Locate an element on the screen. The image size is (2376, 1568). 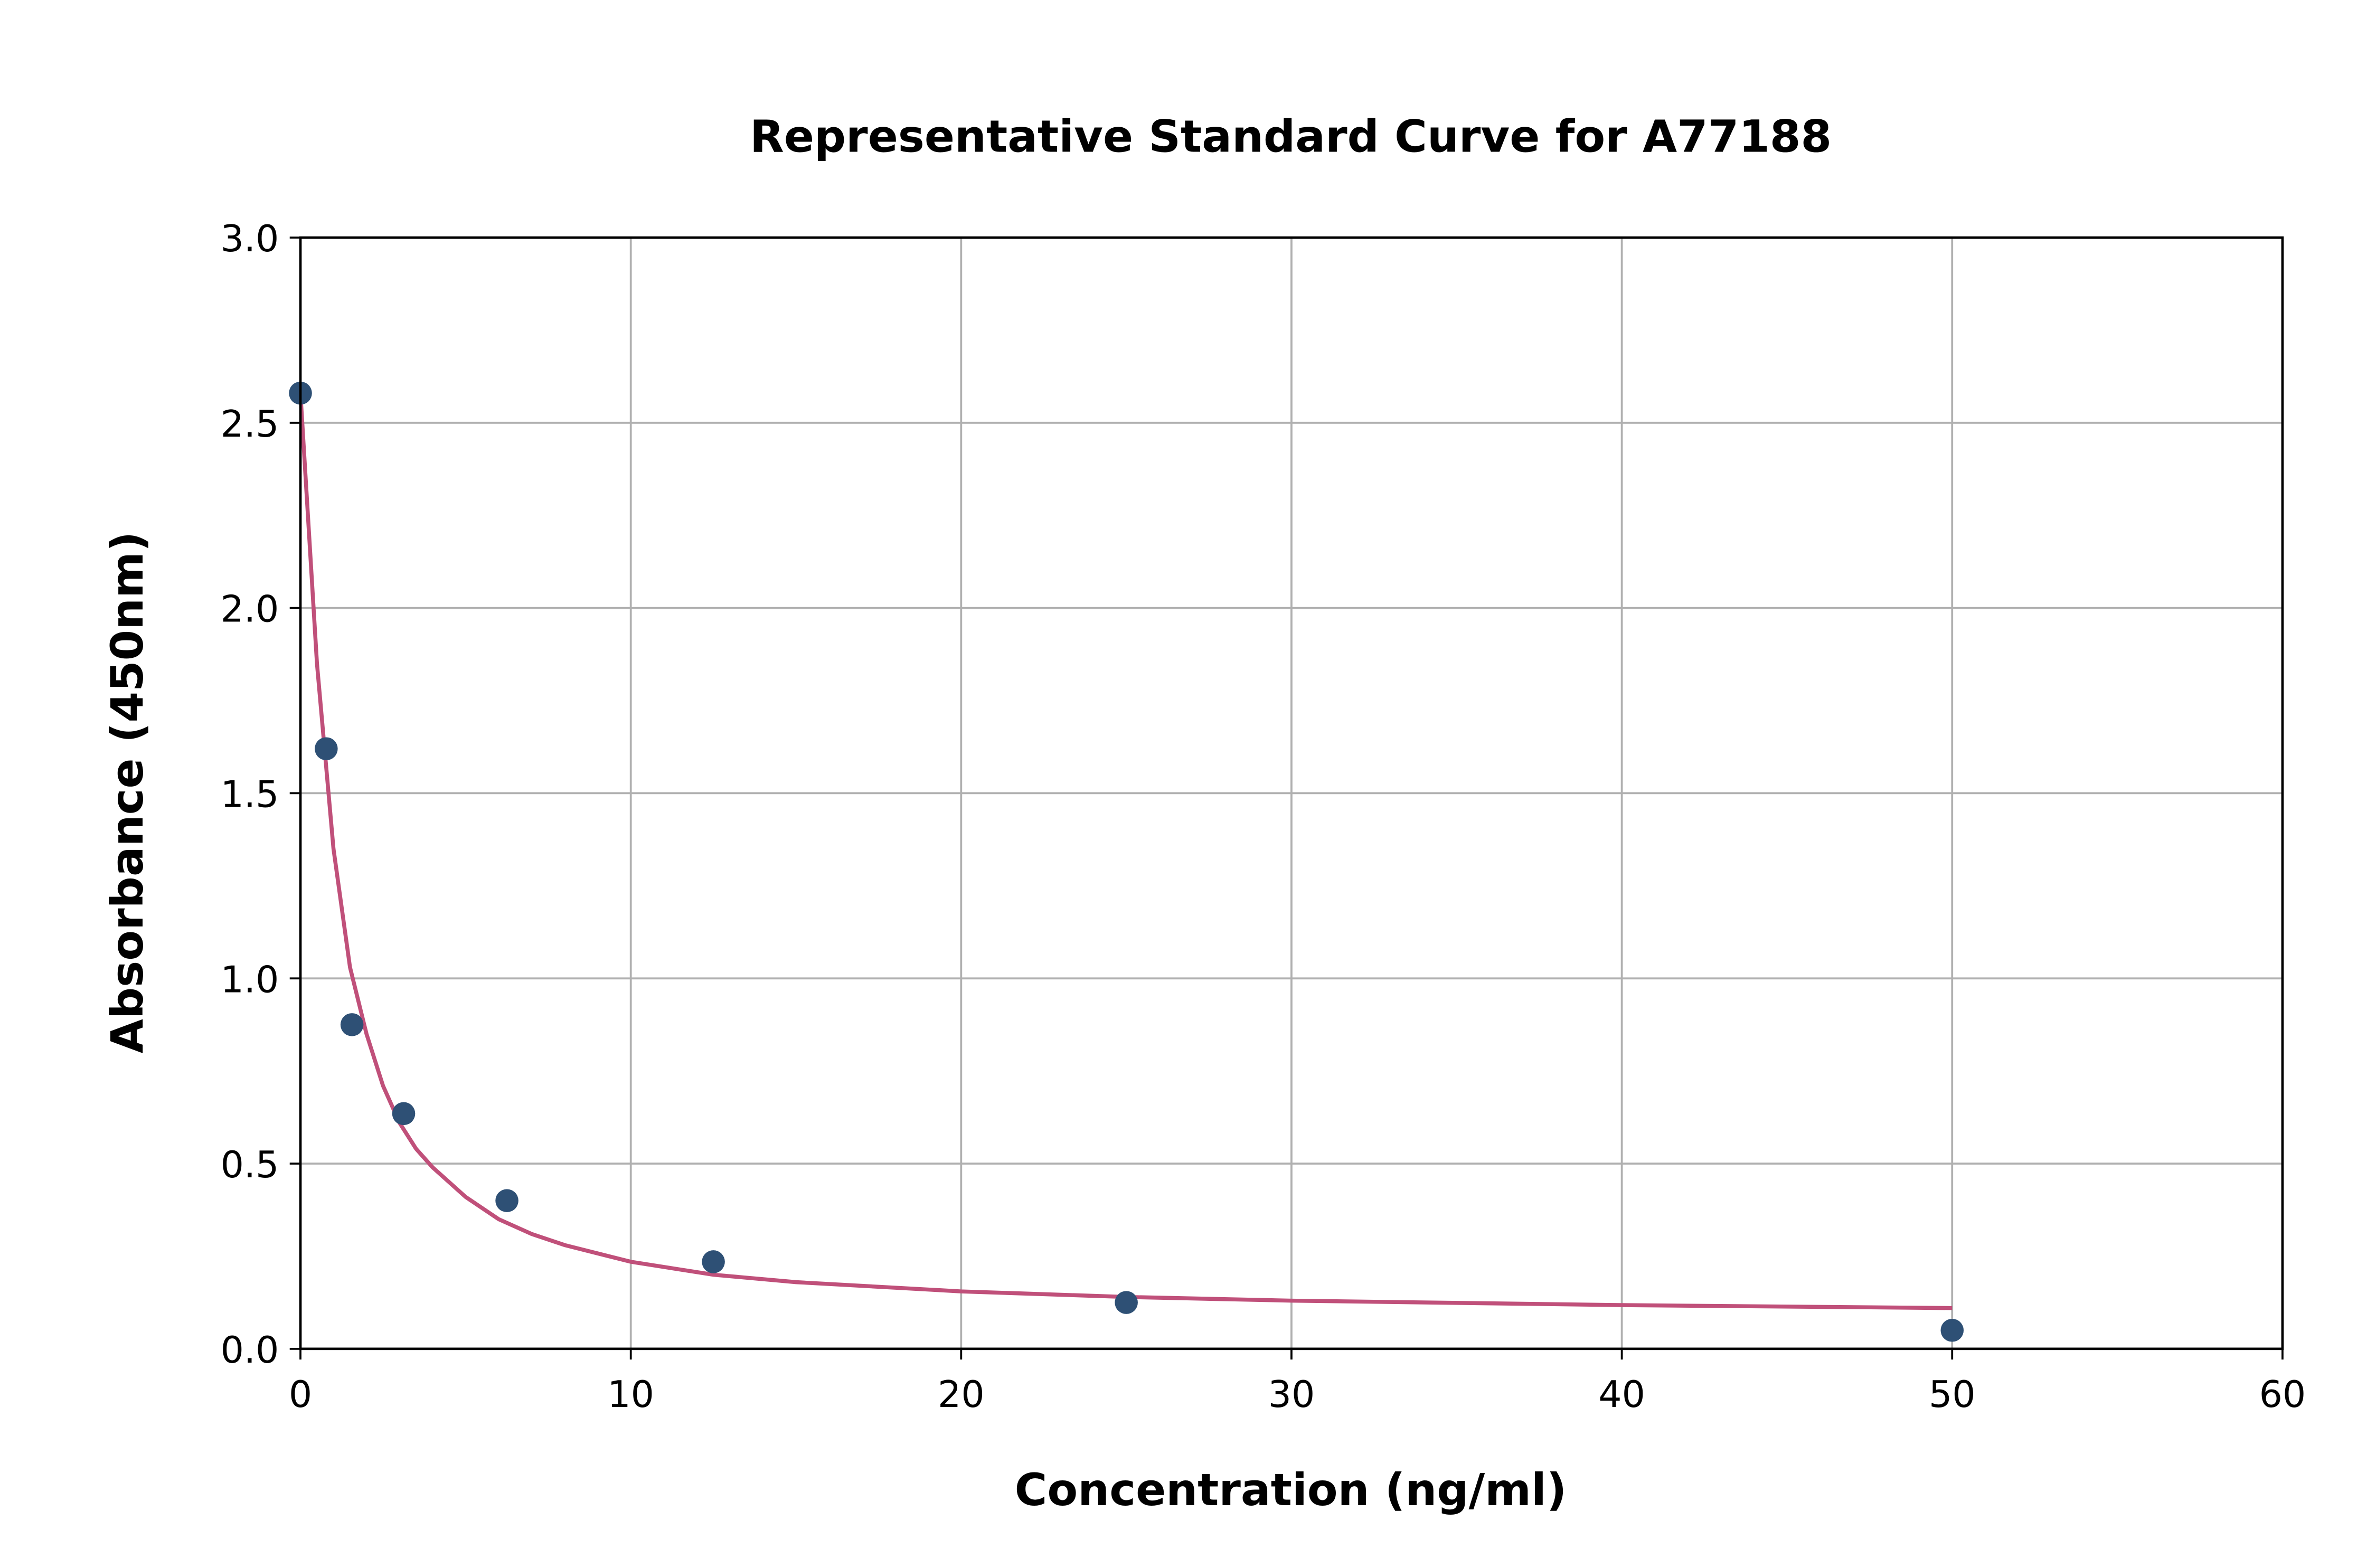
y-tick-label: 2.5 is located at coordinates (250, 425).